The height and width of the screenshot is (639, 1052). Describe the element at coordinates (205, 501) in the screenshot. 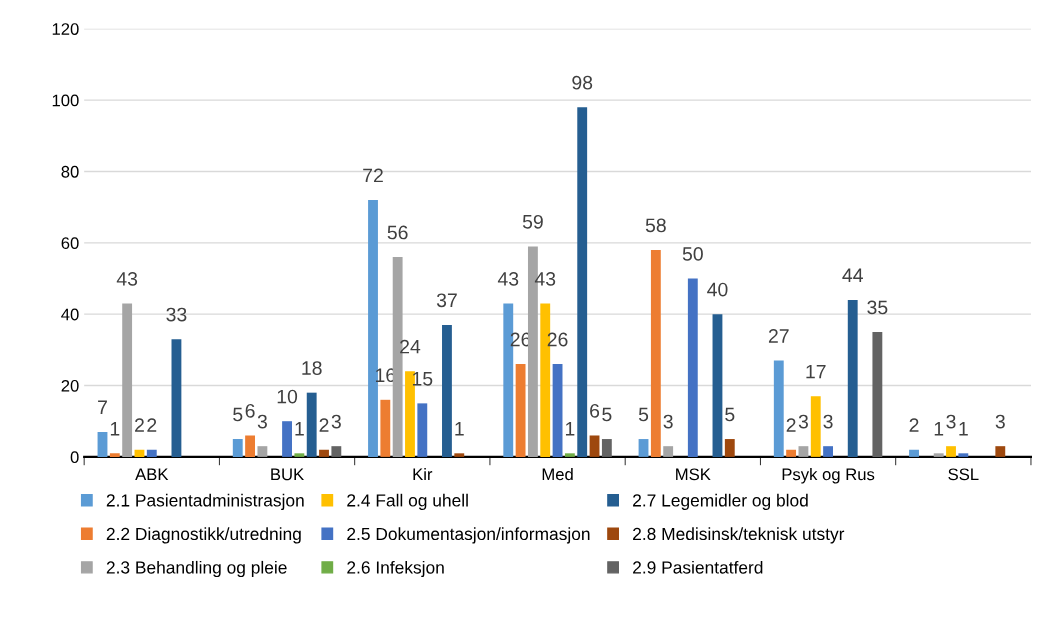

I see `legend-label: 2.1 Pasientadministrasjon` at that location.